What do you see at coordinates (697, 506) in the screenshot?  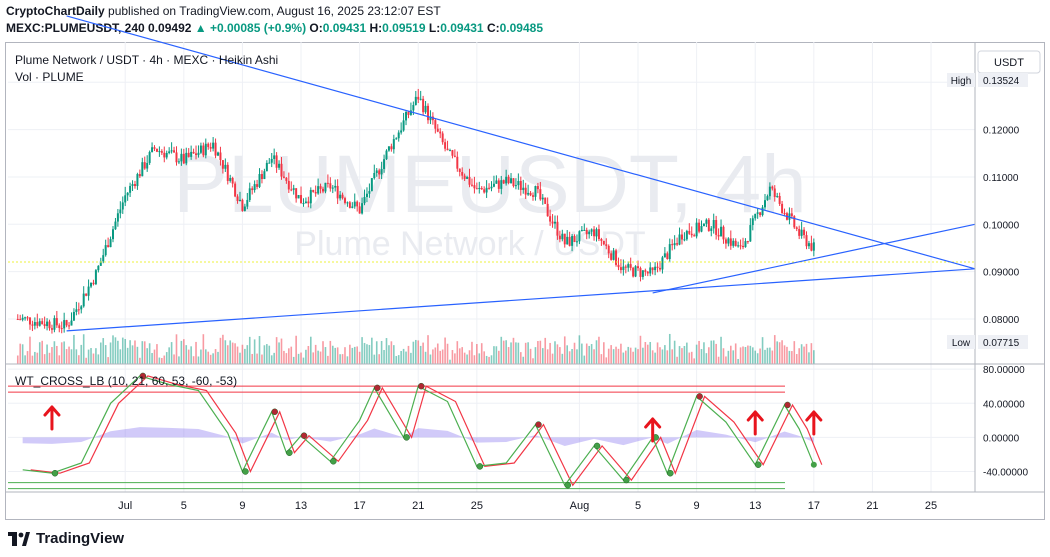 I see `time-tick-label: 9` at bounding box center [697, 506].